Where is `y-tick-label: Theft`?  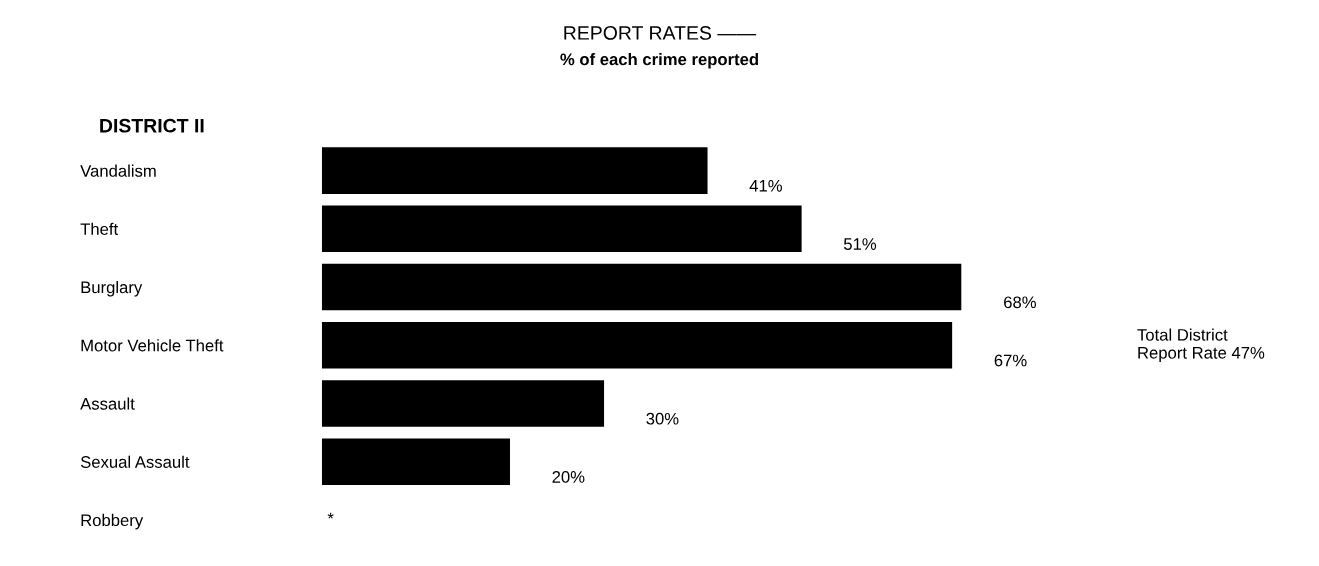 y-tick-label: Theft is located at coordinates (99, 229).